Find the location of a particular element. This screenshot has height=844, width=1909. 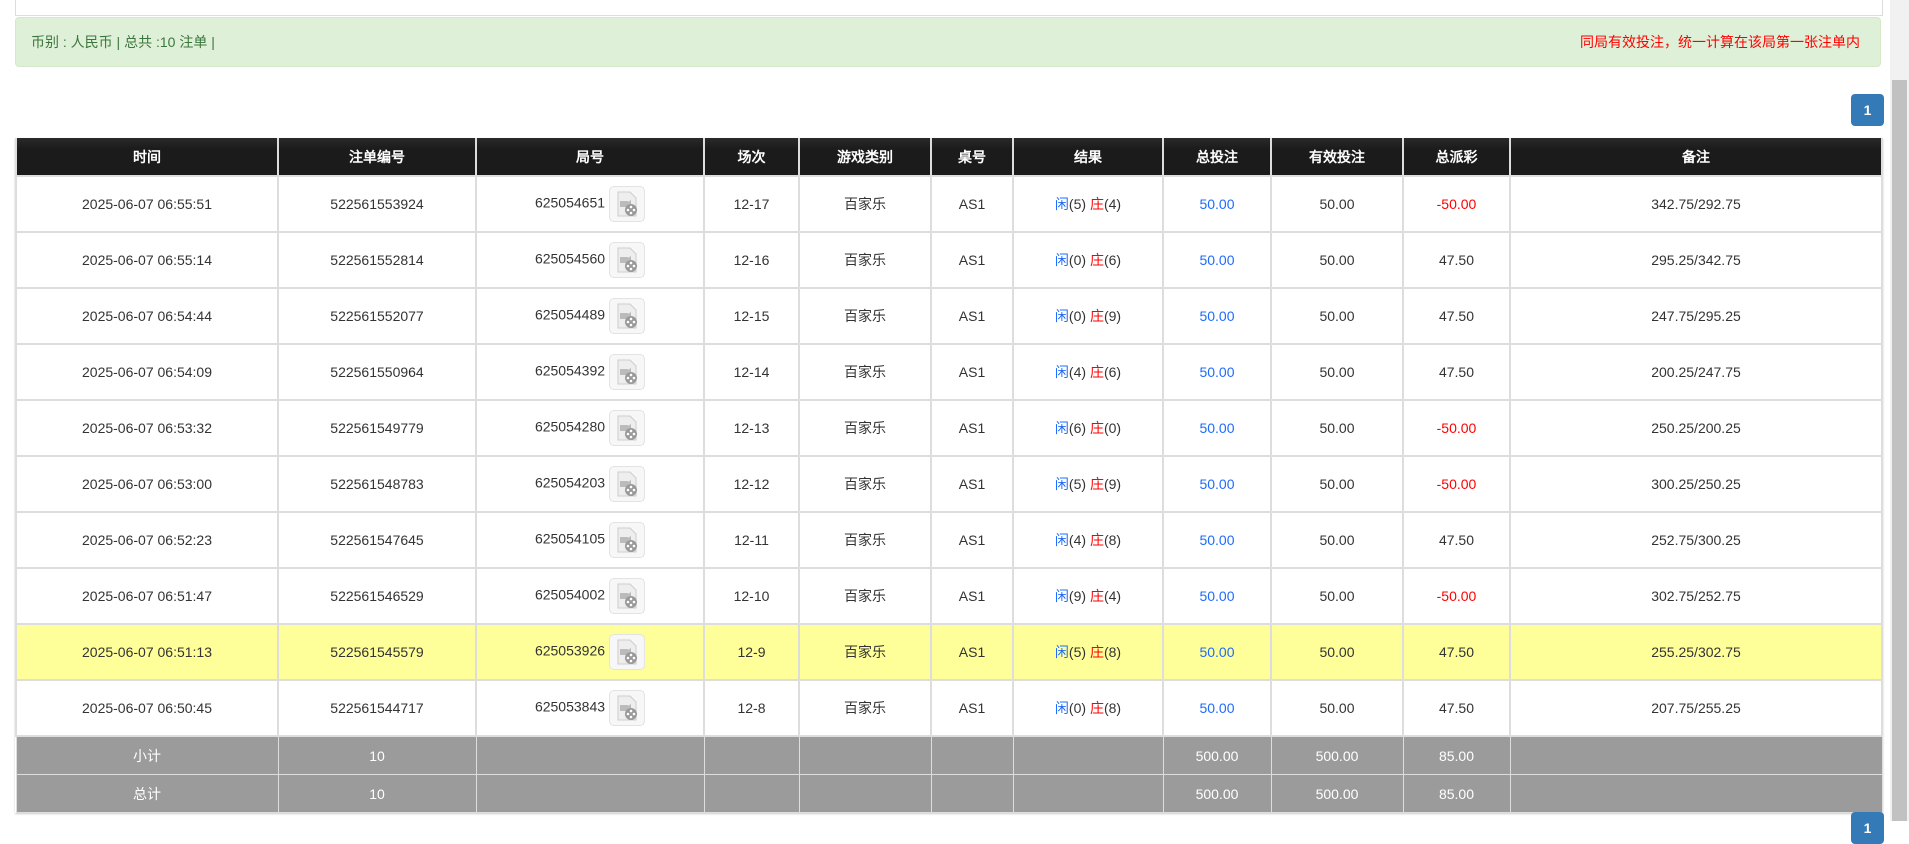

column-header: 注单编号 is located at coordinates (377, 157).